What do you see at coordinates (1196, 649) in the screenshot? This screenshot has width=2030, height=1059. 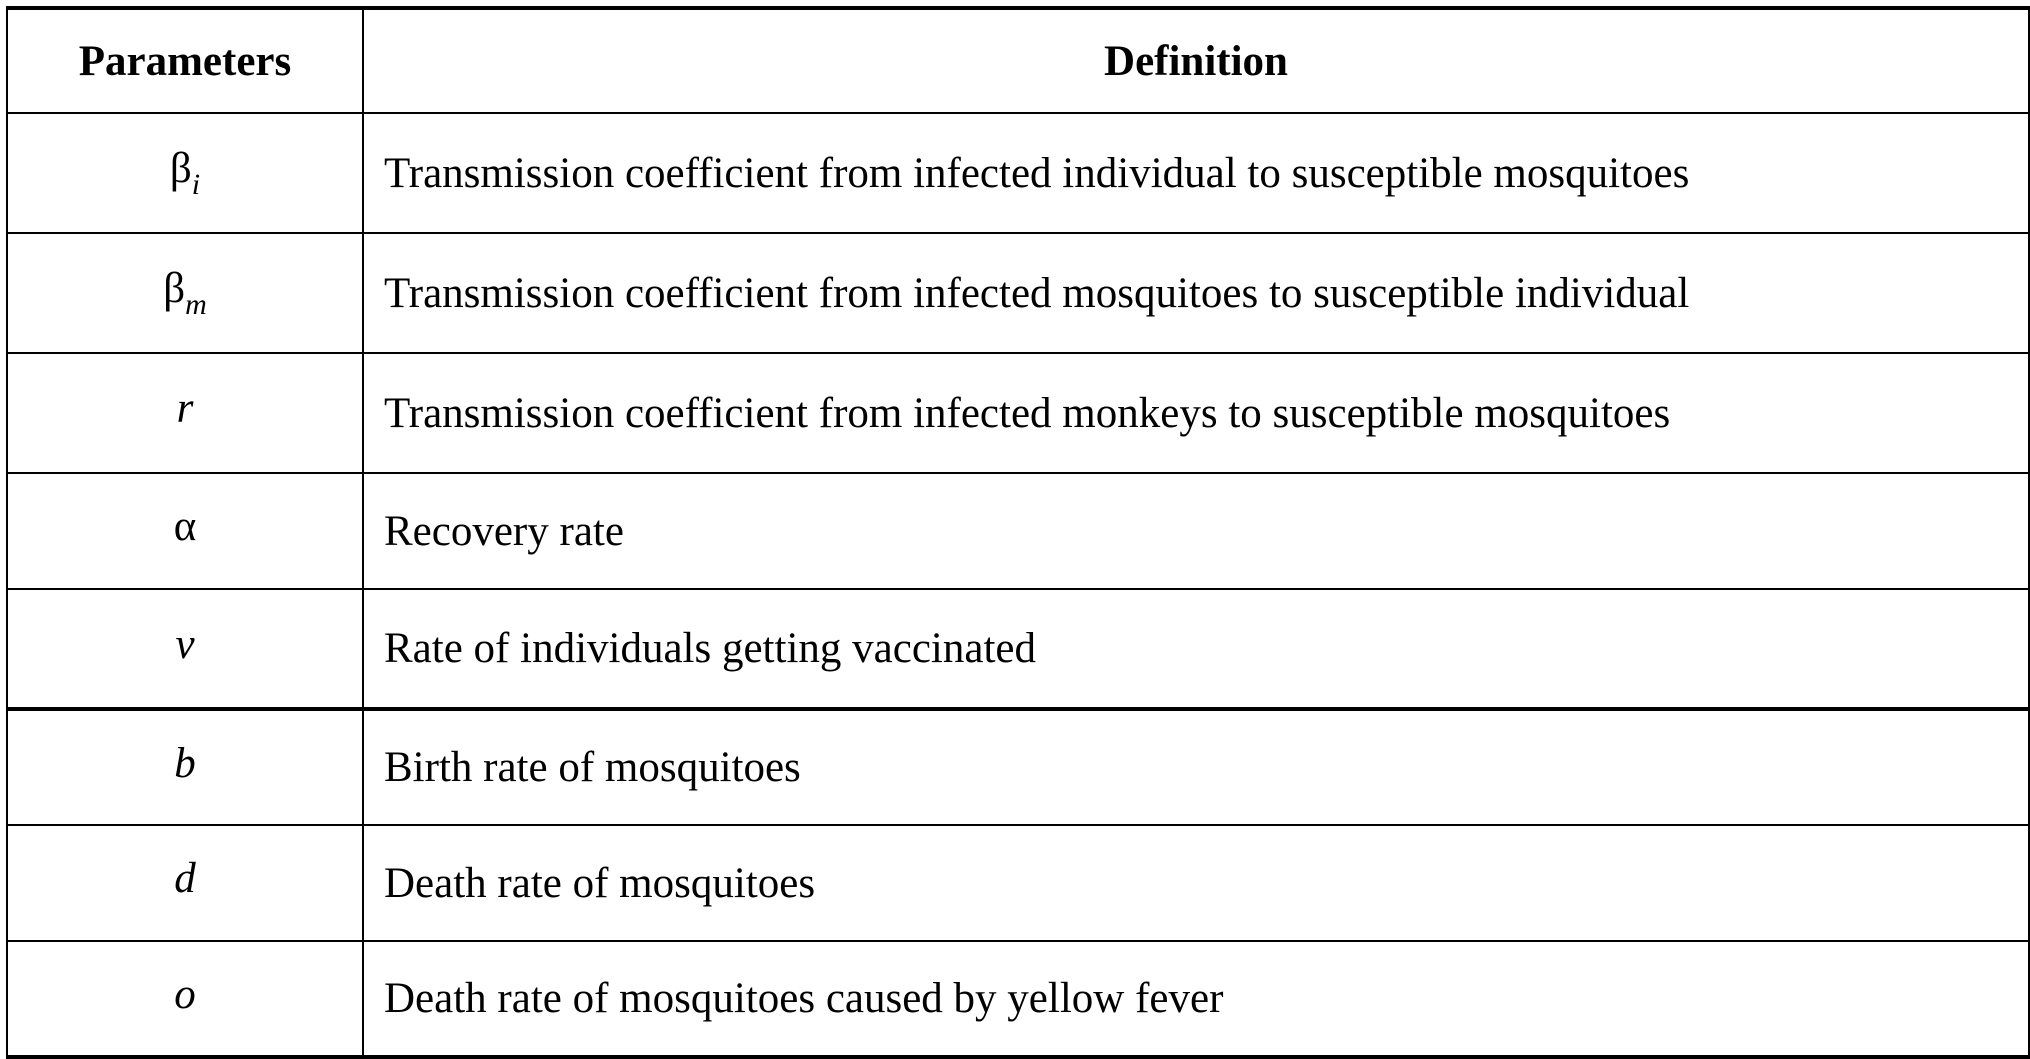 I see `parameter-definition: Rate of individuals getting vaccinated` at bounding box center [1196, 649].